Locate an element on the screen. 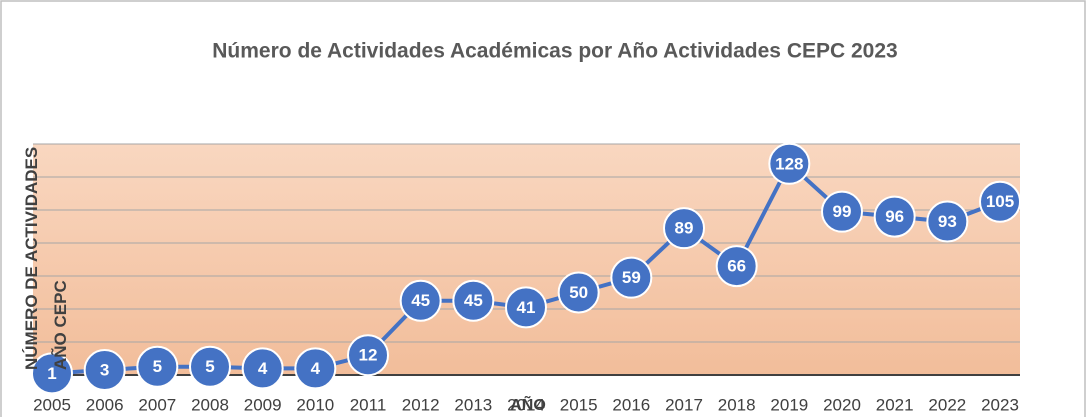 The width and height of the screenshot is (1086, 417). data-label: 96 is located at coordinates (894, 216).